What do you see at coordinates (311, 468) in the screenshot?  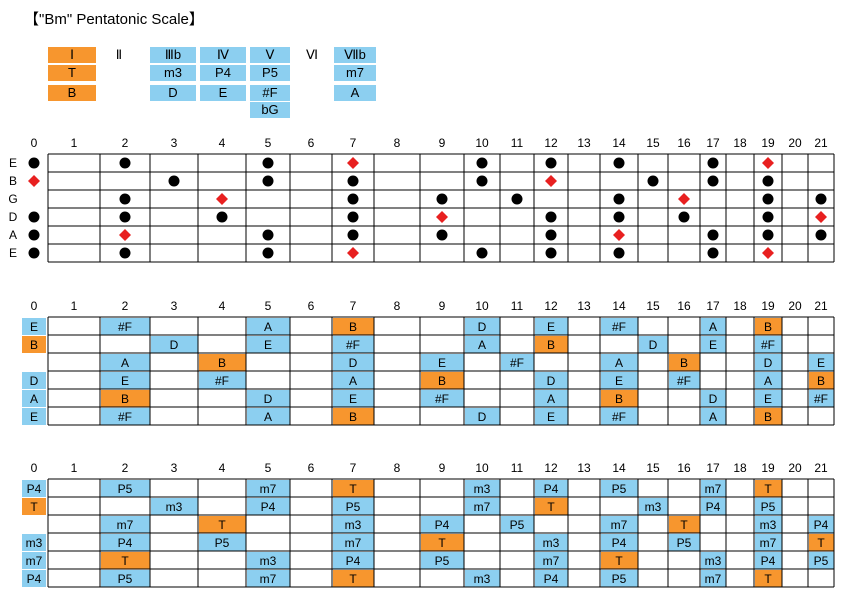 I see `fret-number: 6` at bounding box center [311, 468].